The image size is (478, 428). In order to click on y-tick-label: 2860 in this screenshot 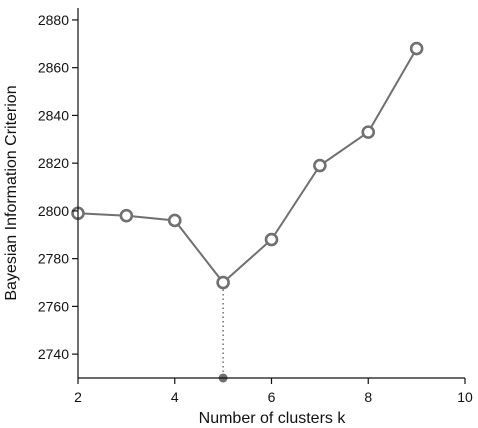, I will do `click(53, 68)`.